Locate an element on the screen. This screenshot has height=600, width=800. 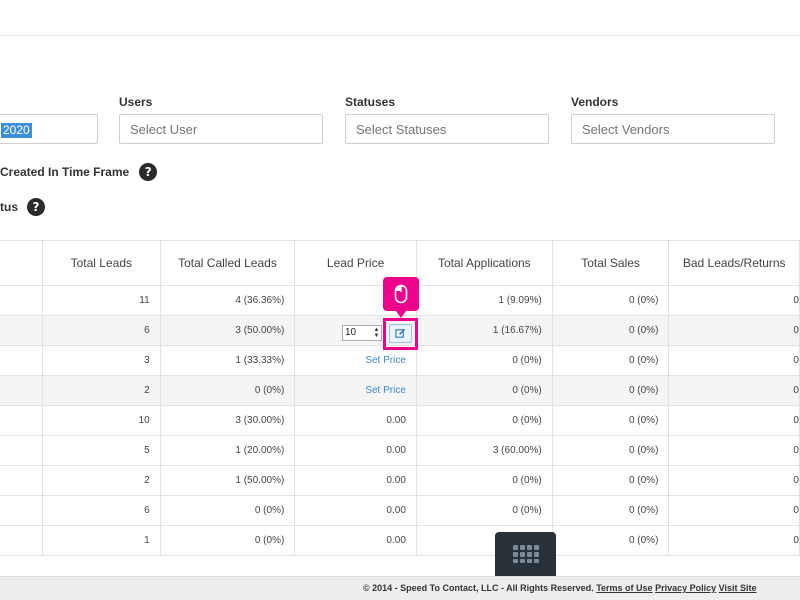
table-row: 2 1 (50.00%) 0.00 0 (0%) 0 (0%) 0 is located at coordinates (400, 480).